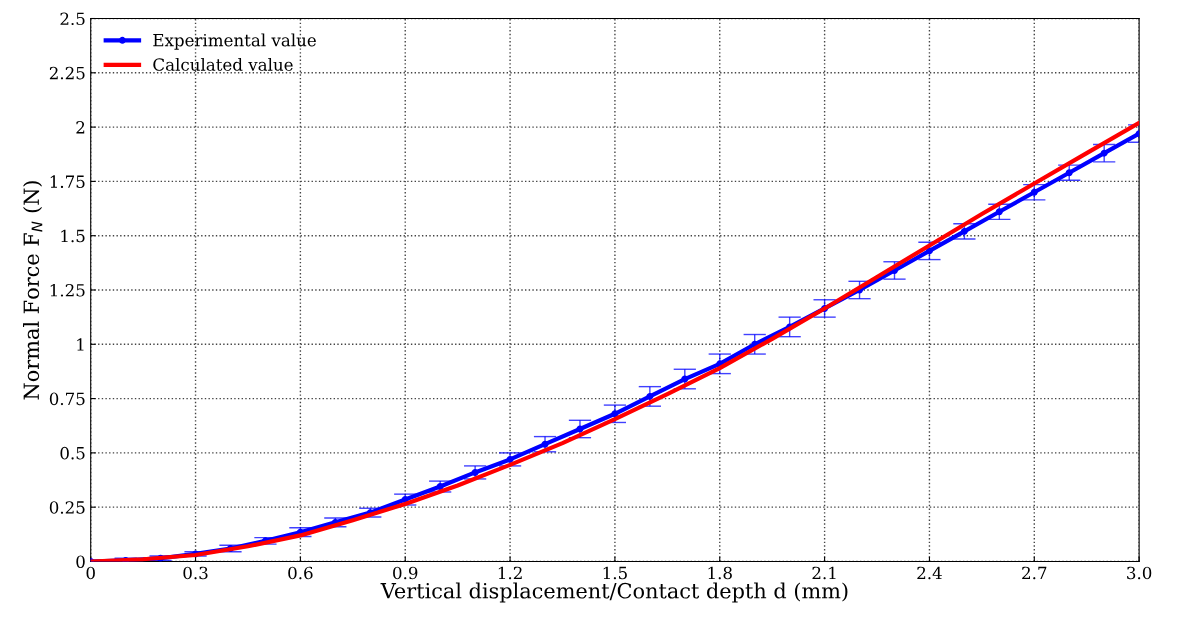 The image size is (1178, 617). Describe the element at coordinates (300, 573) in the screenshot. I see `x-tick-label: 0.6` at that location.